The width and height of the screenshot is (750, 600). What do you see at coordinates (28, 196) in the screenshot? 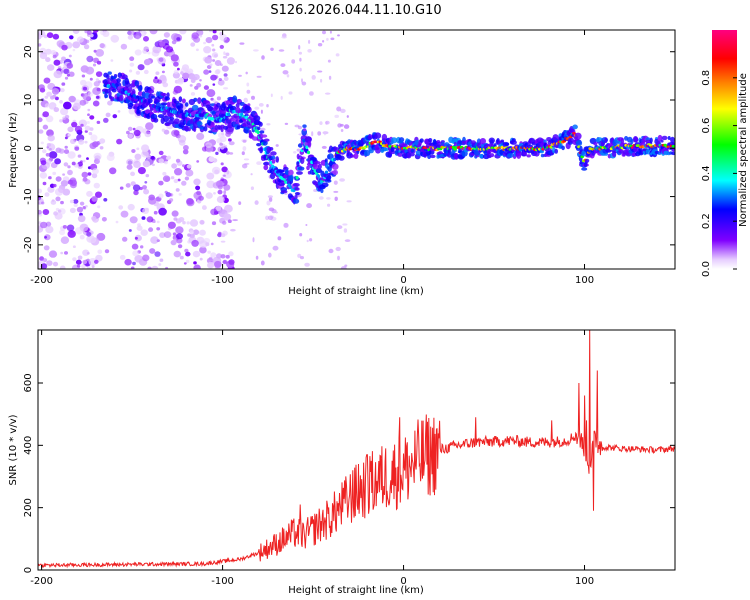
I see `spectrogram-ytick-label: -10` at bounding box center [28, 196].